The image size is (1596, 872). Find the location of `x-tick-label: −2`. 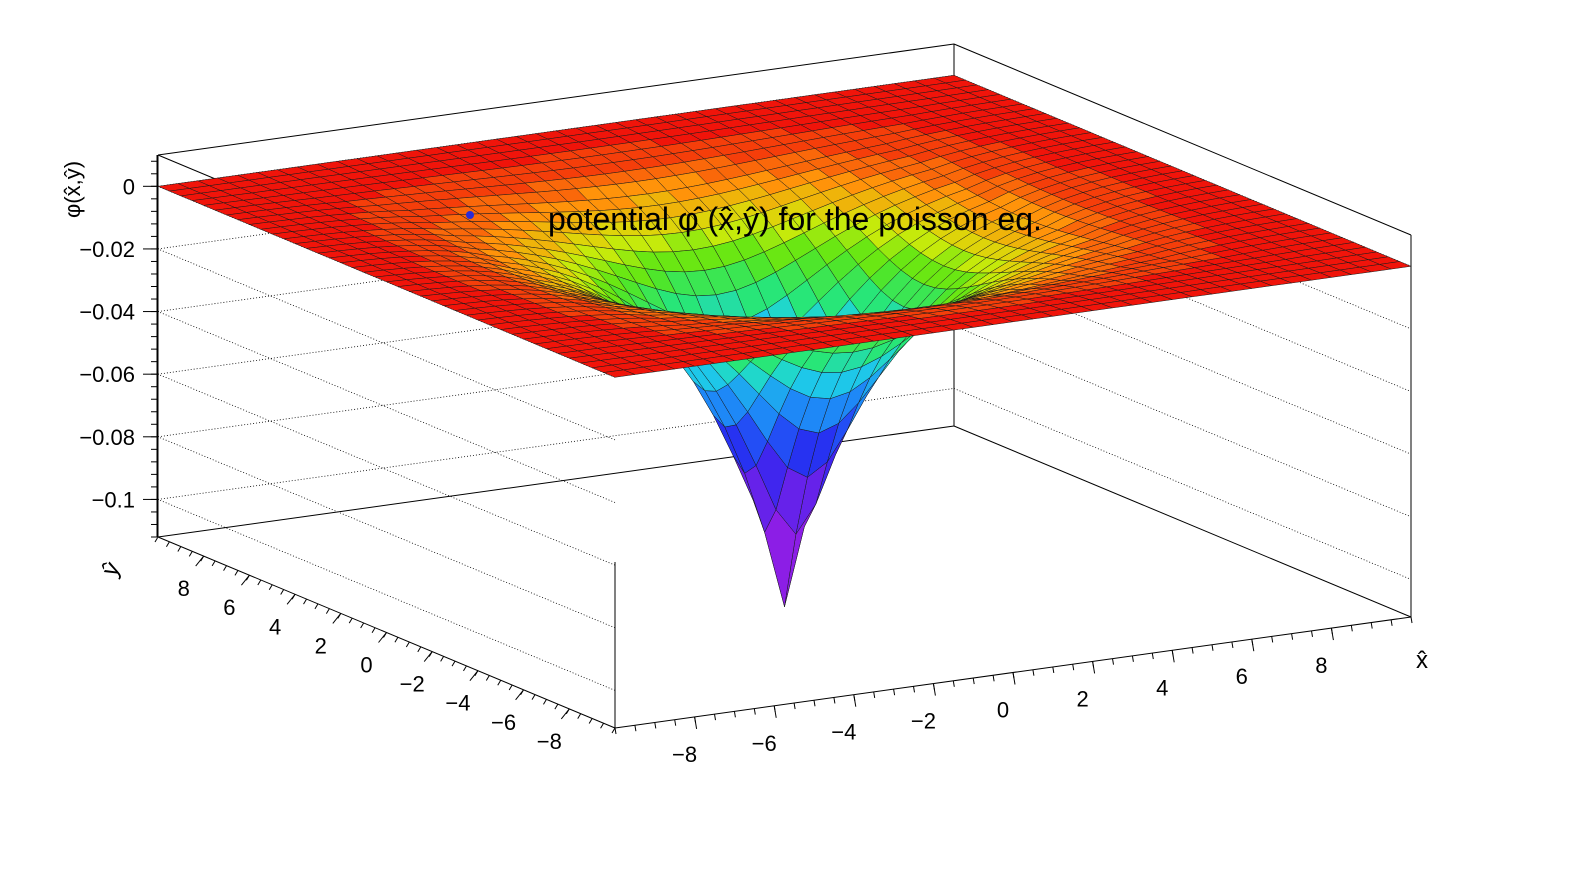

x-tick-label: −2 is located at coordinates (923, 721).